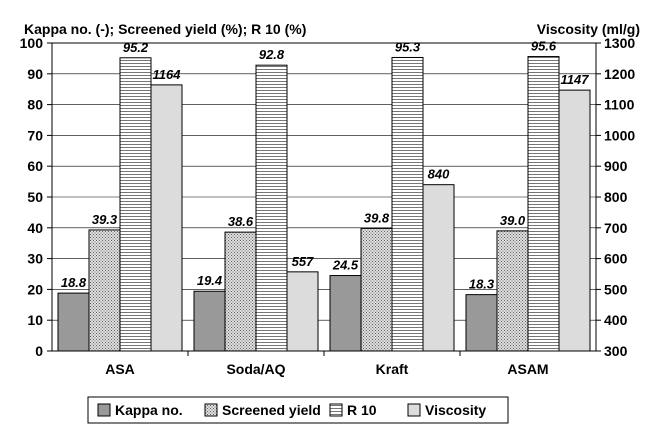 This screenshot has width=653, height=434. I want to click on category-label: Soda/AQ, so click(255, 369).